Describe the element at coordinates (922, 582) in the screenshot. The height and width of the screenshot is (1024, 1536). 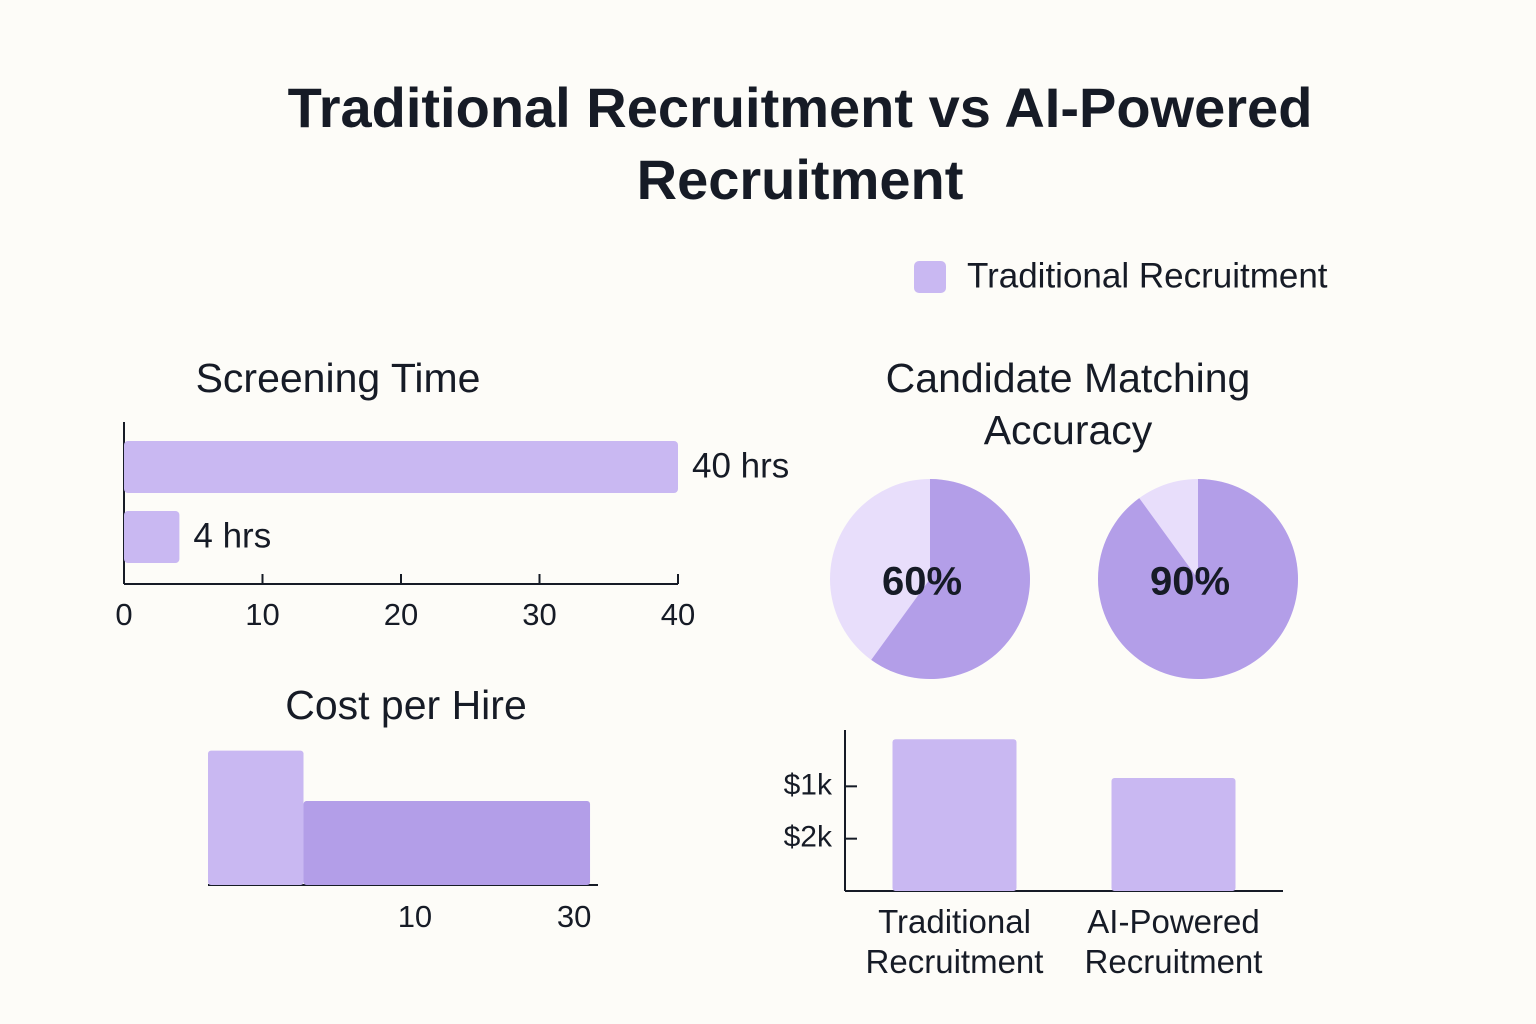
I see `value-label: 60%` at that location.